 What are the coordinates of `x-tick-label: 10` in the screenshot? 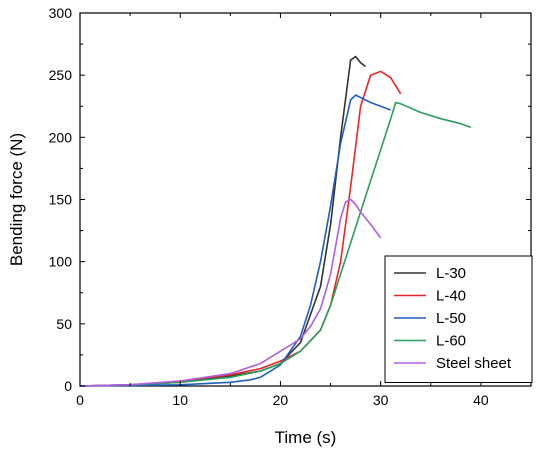 It's located at (180, 400).